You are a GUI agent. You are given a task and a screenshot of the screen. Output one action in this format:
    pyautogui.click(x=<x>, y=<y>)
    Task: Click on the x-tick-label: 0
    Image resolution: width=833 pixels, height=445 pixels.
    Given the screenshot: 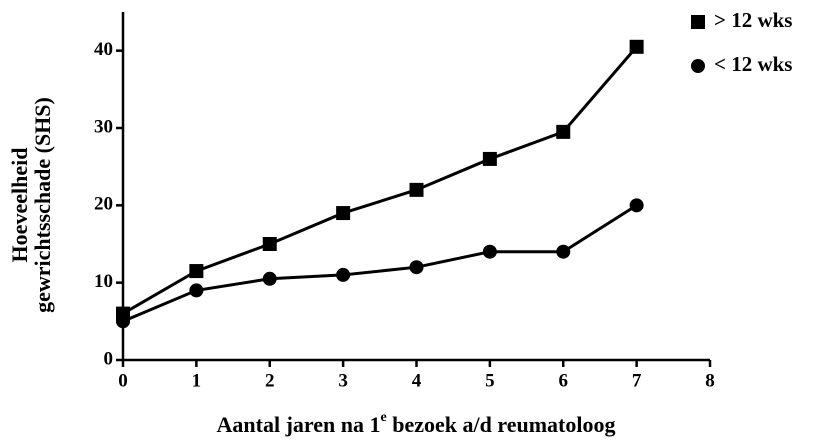 What is the action you would take?
    pyautogui.click(x=123, y=380)
    